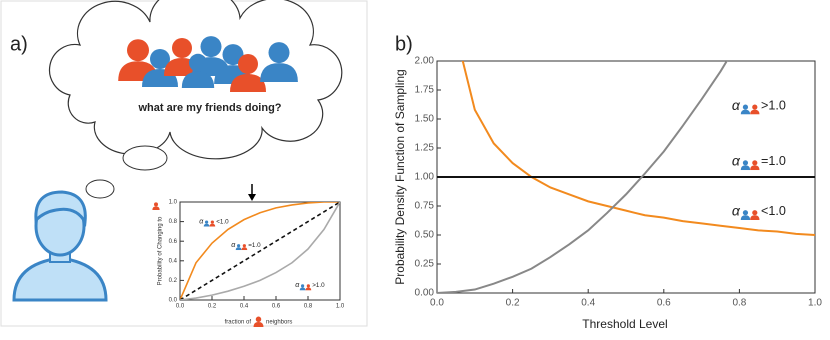 This screenshot has height=340, width=830. What do you see at coordinates (173, 301) in the screenshot?
I see `y-tick-label: 0.0` at bounding box center [173, 301].